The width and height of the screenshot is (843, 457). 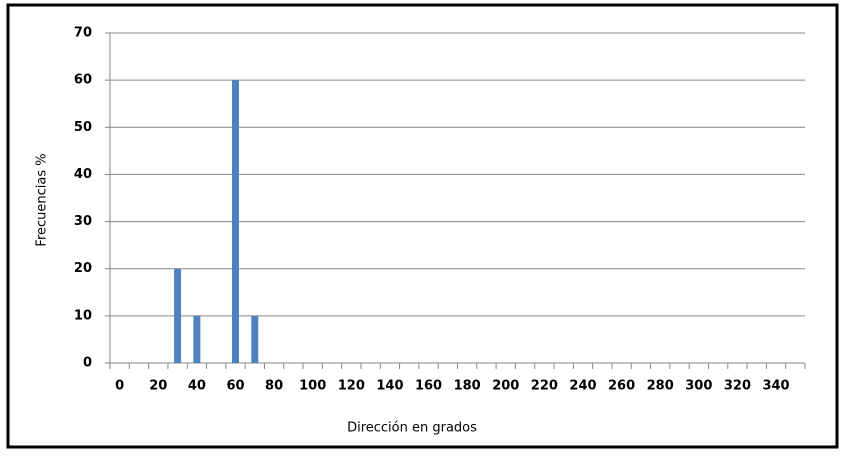 I want to click on x-tick-label: 120, so click(x=351, y=386).